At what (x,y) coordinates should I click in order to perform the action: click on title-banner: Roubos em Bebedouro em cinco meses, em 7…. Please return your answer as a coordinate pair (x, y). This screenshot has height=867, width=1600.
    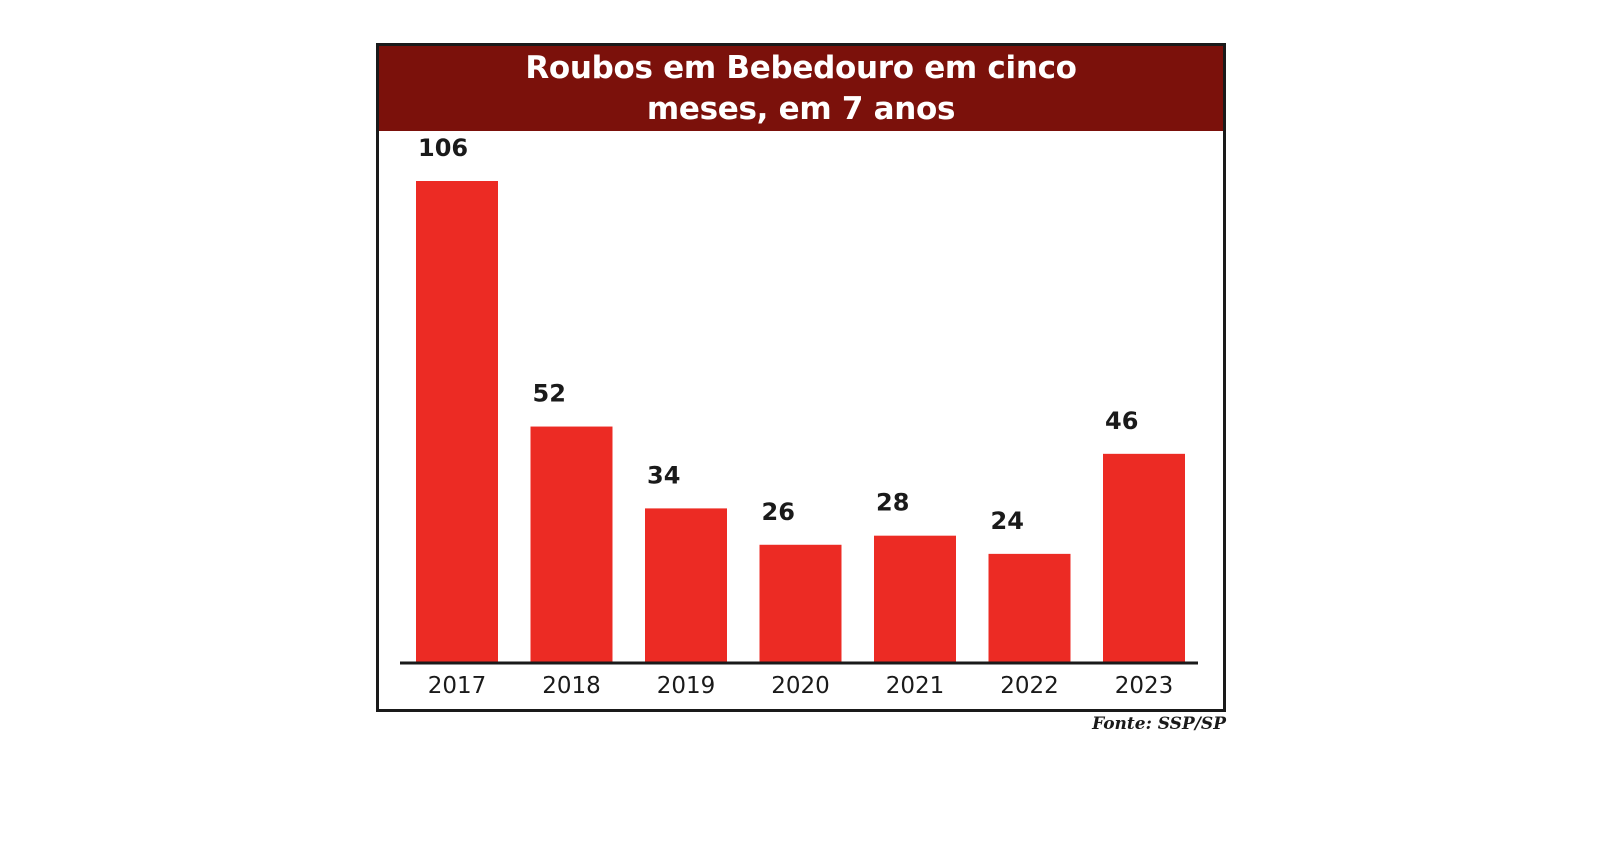
    Looking at the image, I should click on (801, 88).